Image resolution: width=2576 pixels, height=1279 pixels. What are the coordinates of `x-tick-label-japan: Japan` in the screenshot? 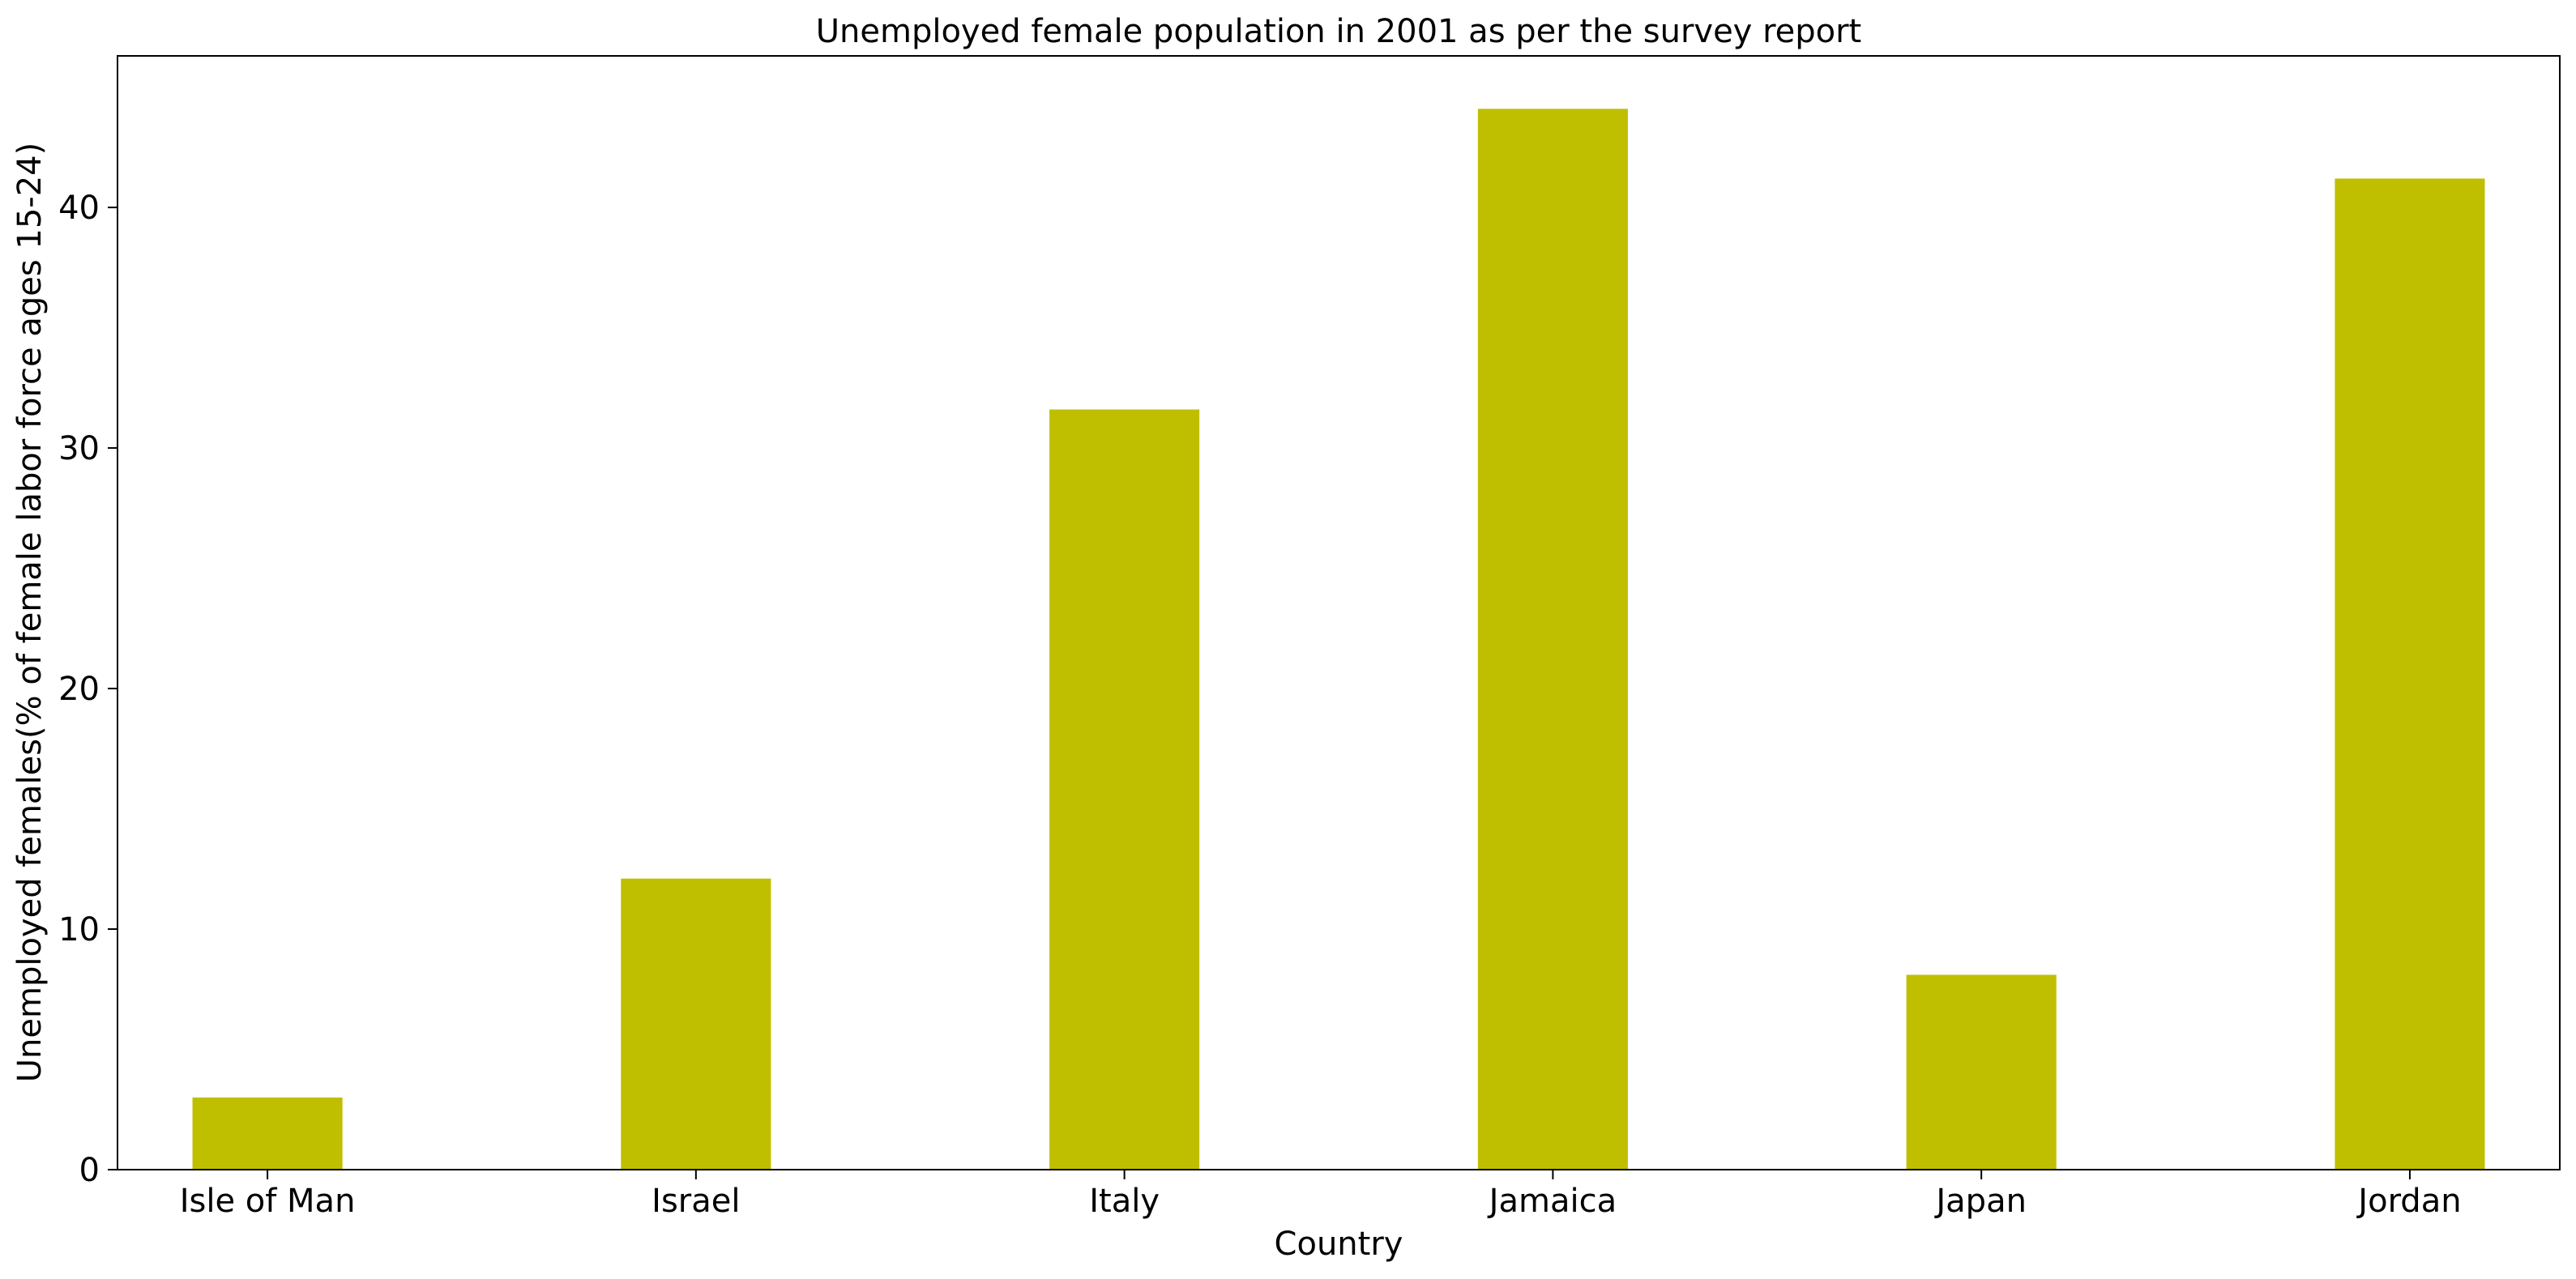 It's located at (1980, 1201).